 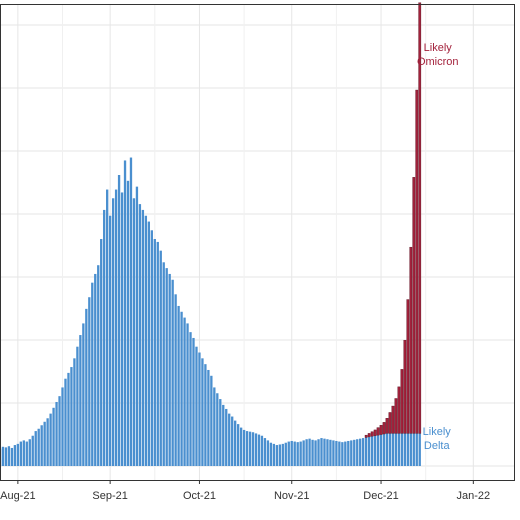 I want to click on x-tick-label: Jan-22, so click(x=474, y=496).